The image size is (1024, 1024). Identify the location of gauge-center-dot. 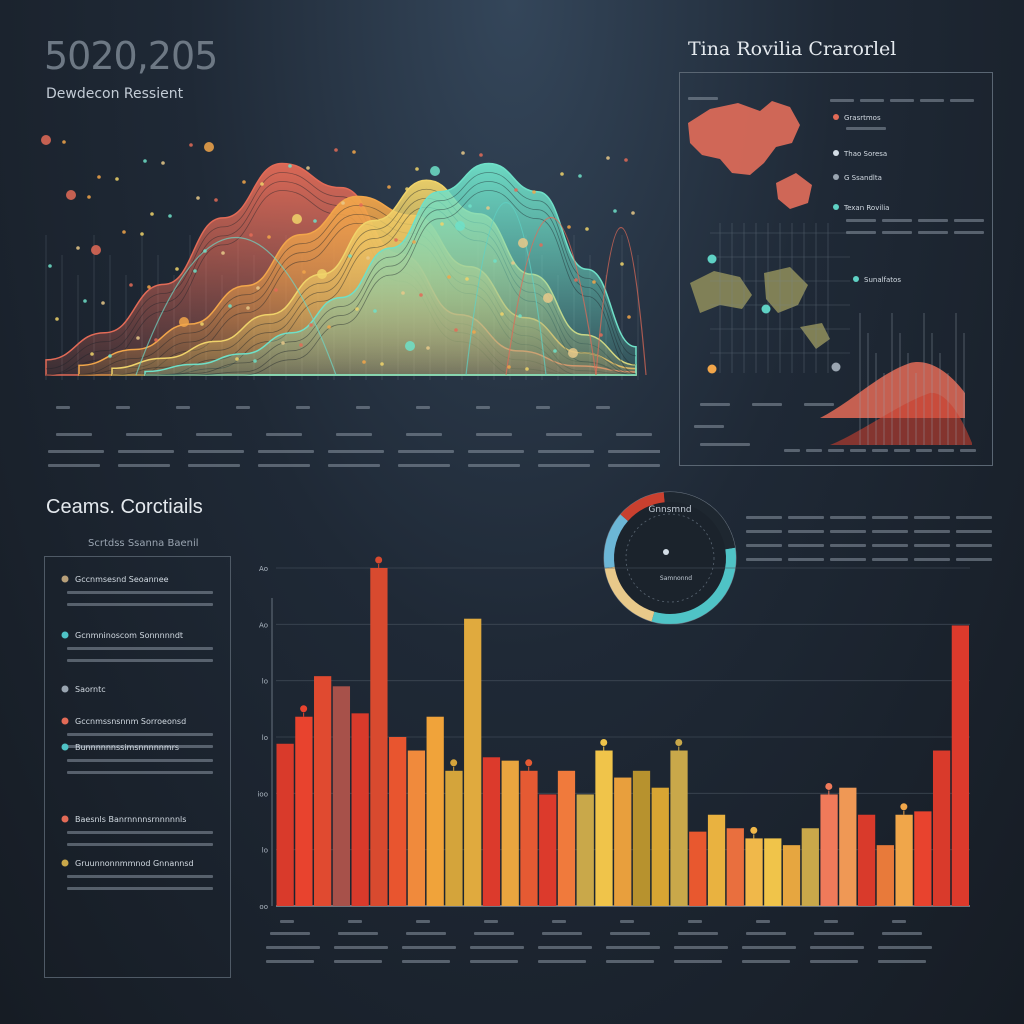
(666, 552).